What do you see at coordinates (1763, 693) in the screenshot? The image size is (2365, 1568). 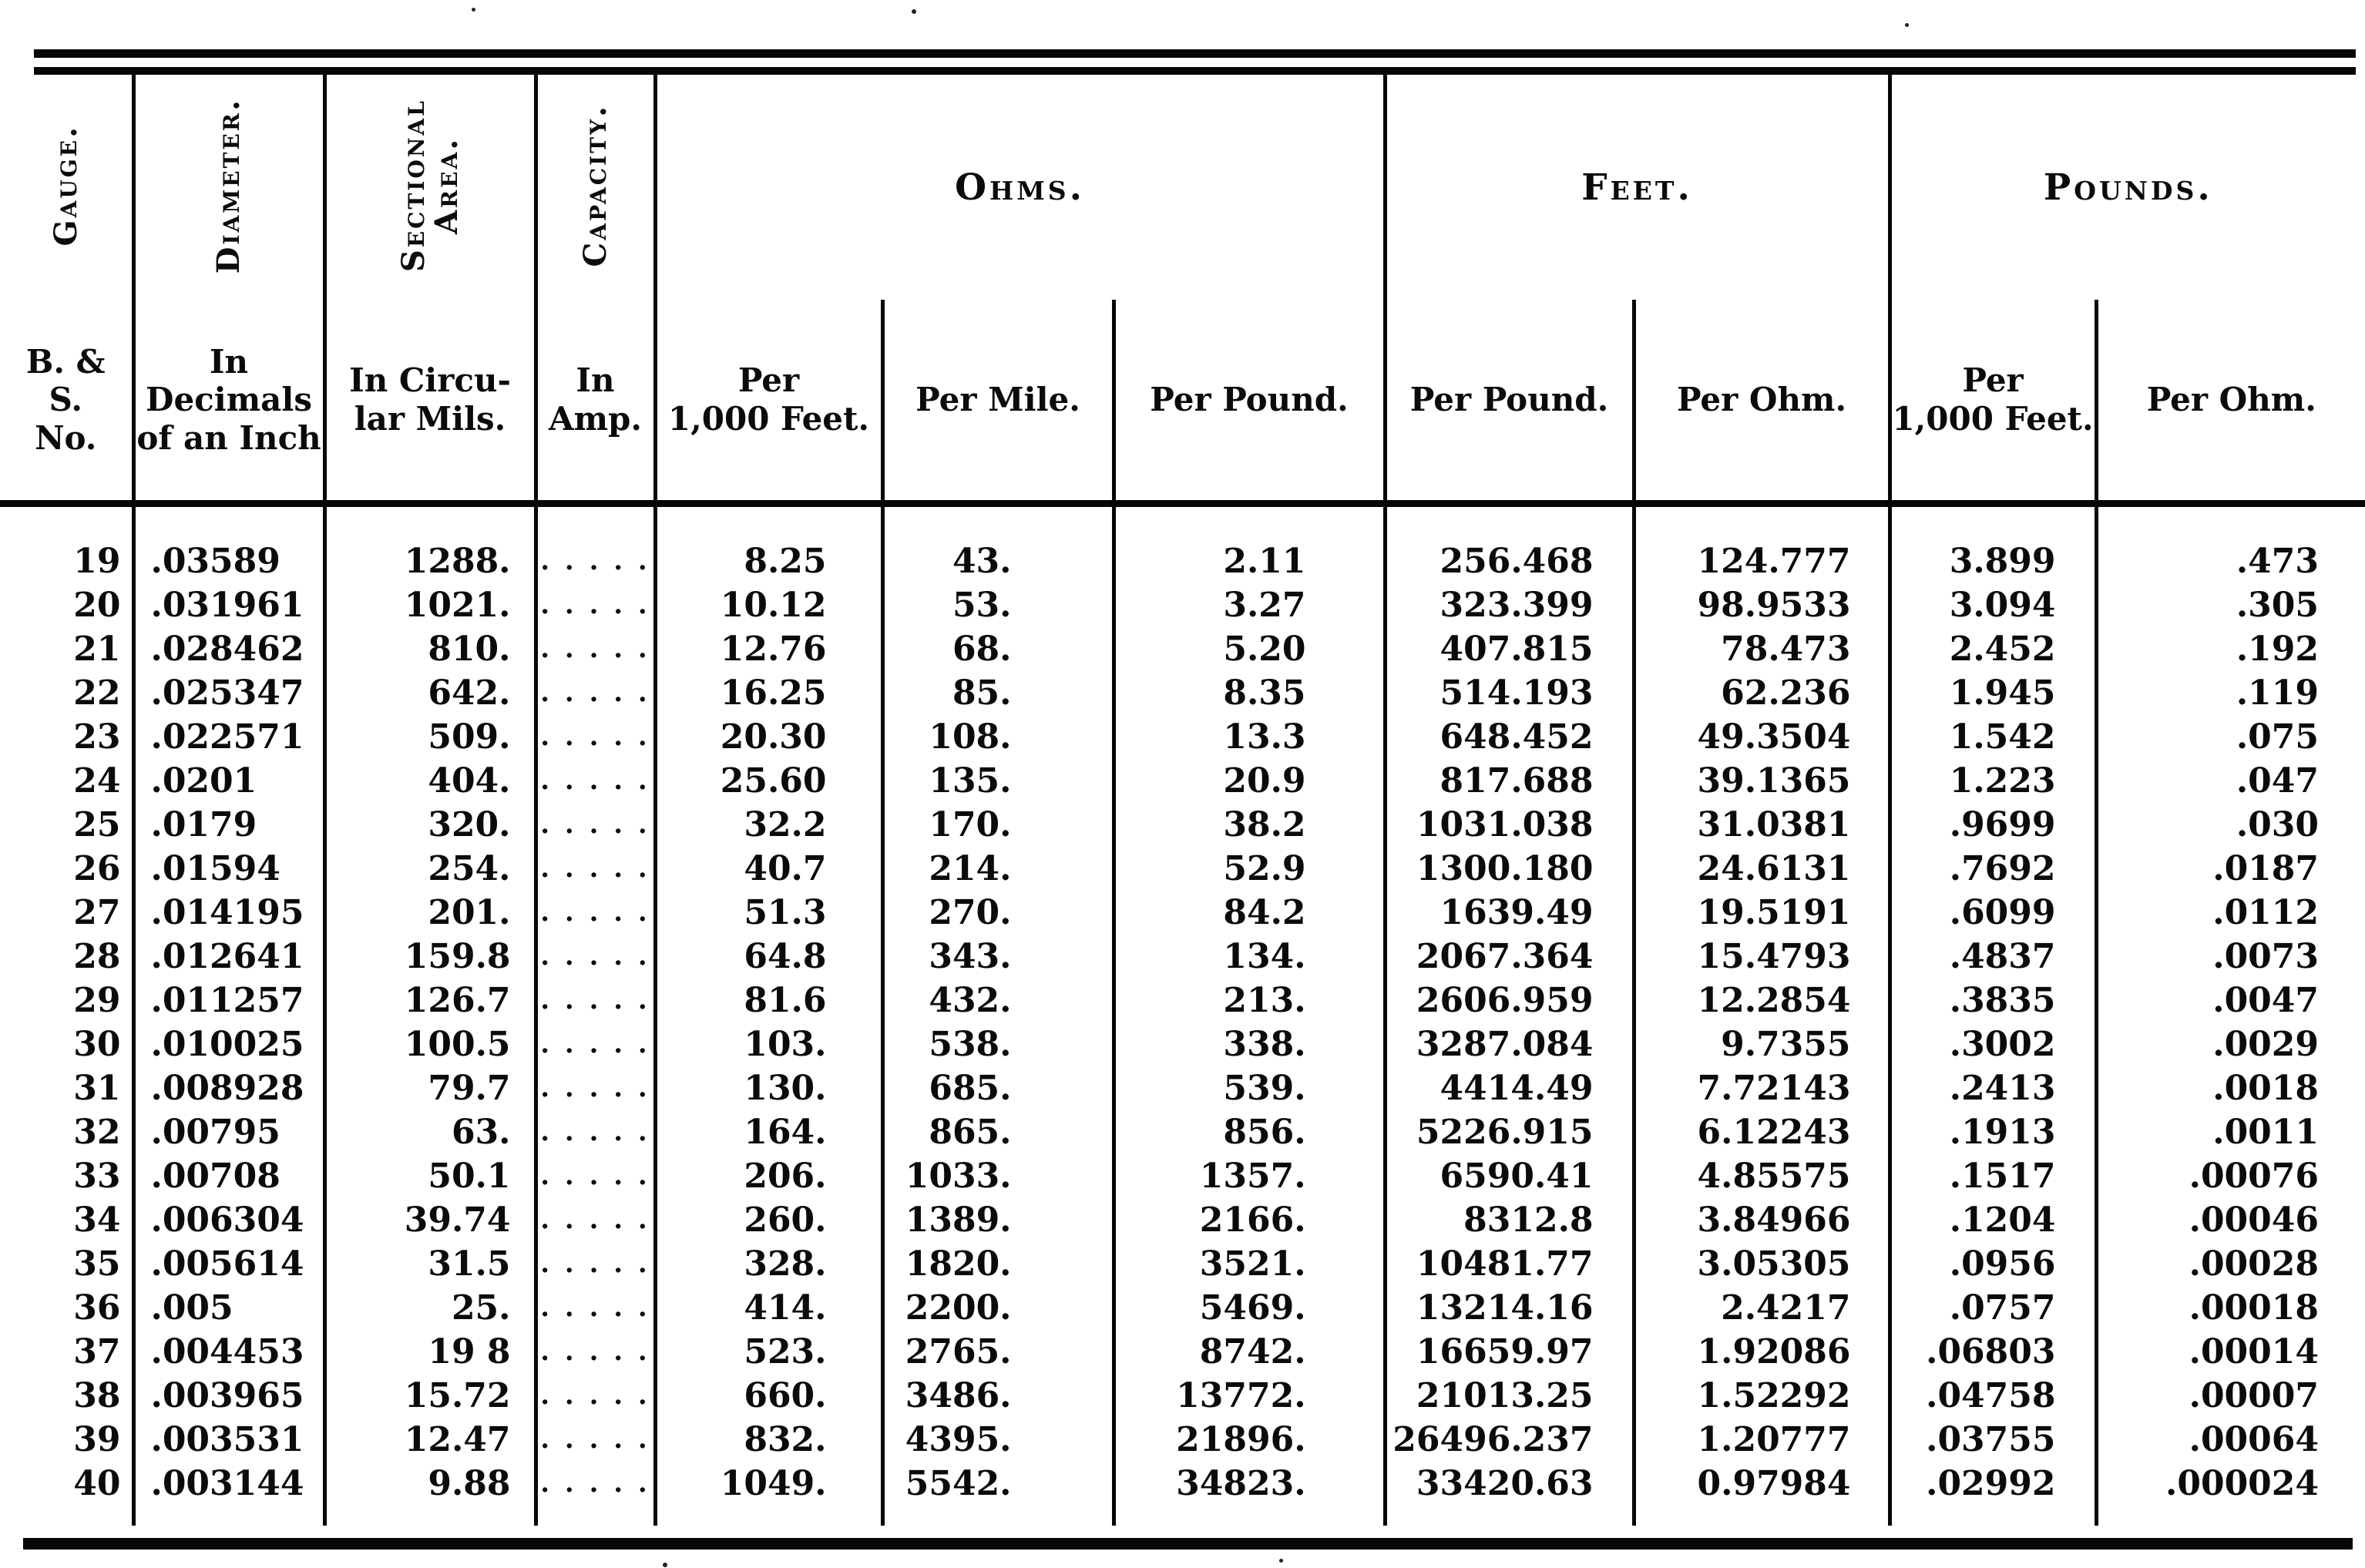 I see `cell-feet-per-ohm: 62.236` at bounding box center [1763, 693].